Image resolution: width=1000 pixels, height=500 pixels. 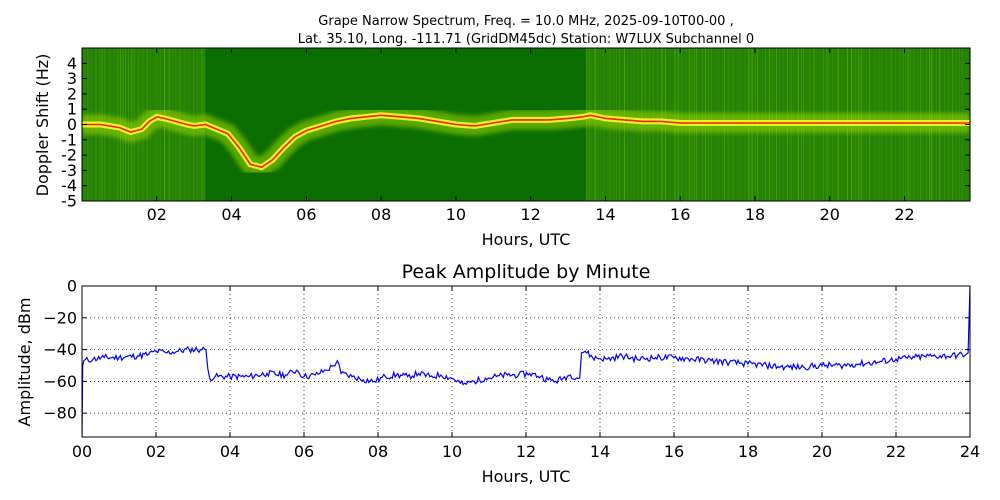 I want to click on amplitude-xtick-label: 12, so click(x=526, y=451).